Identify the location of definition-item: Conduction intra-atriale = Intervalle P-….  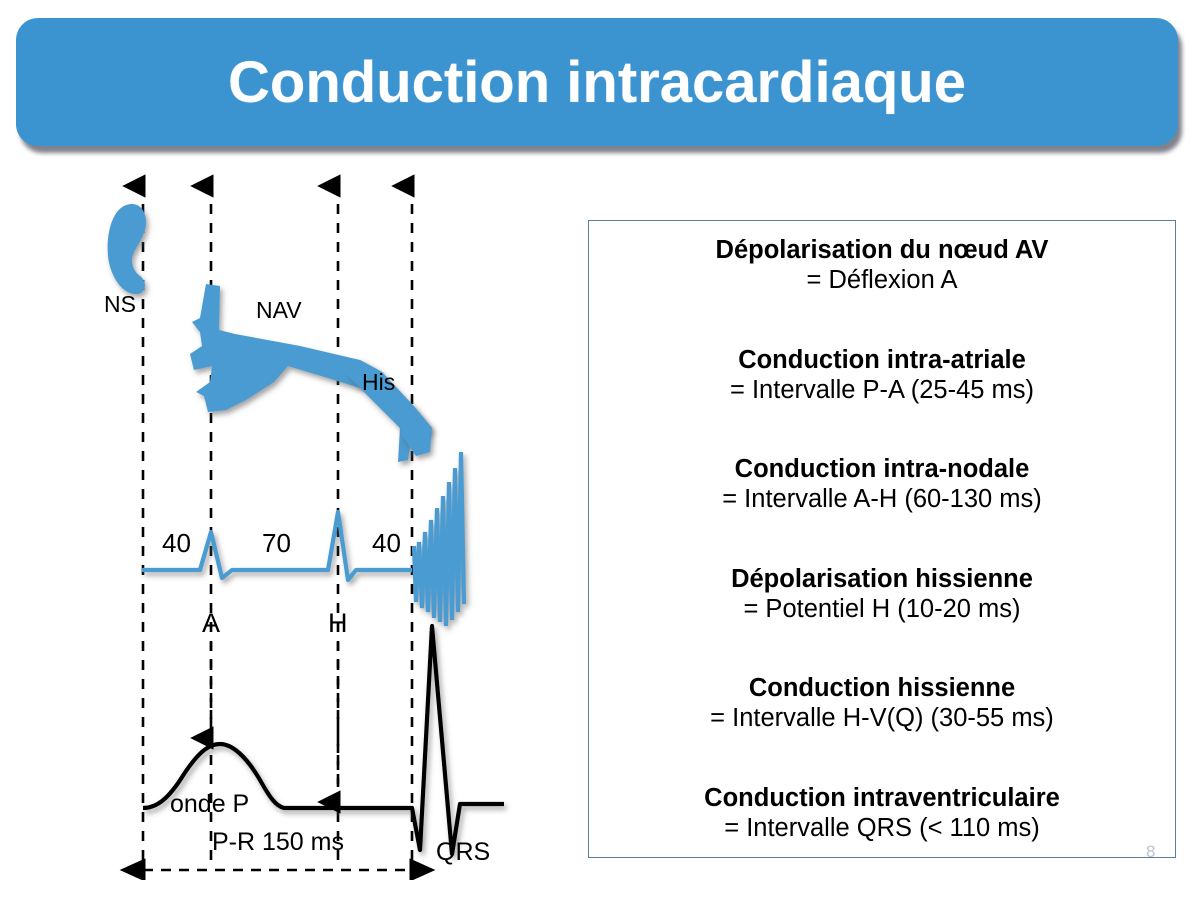
(882, 375).